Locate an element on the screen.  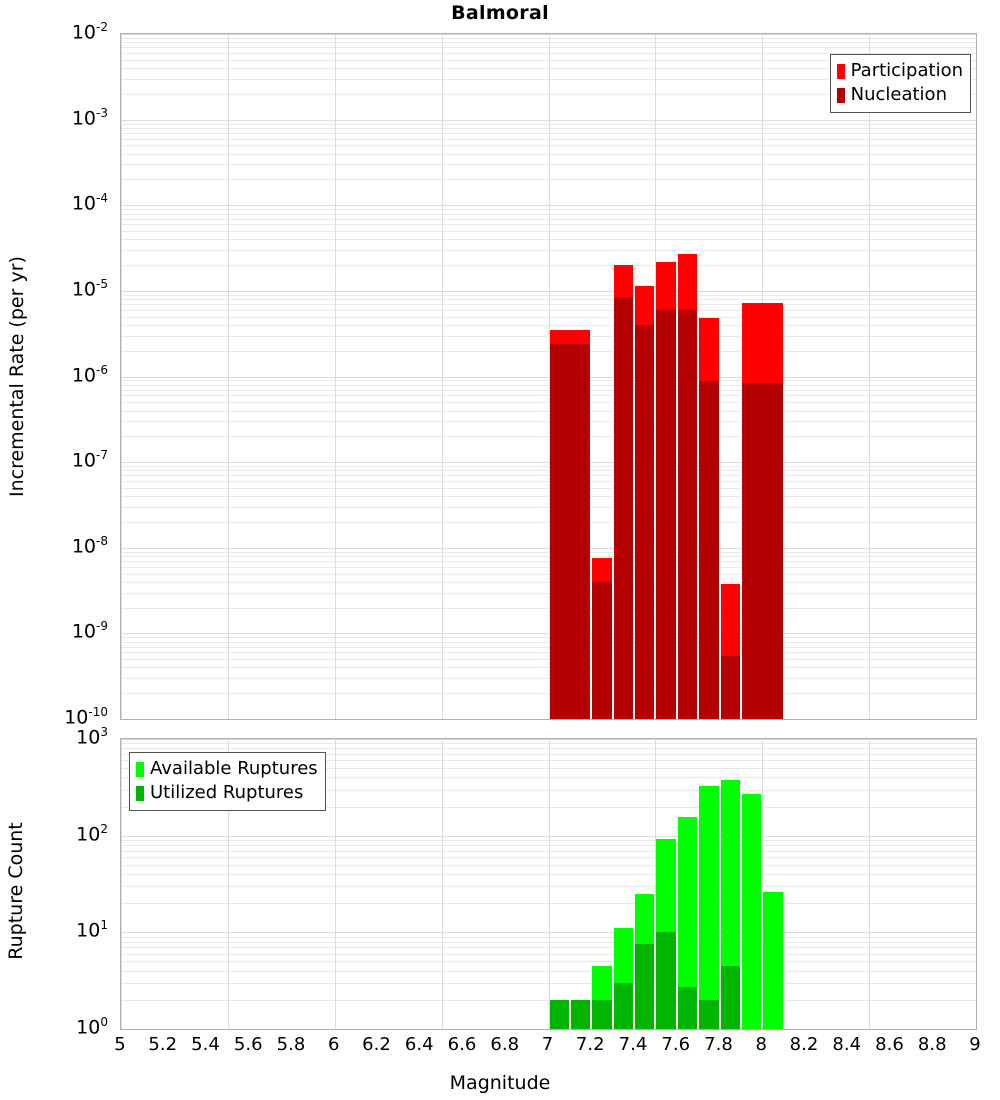
y-tick-label: 10⁰ is located at coordinates (92, 1027).